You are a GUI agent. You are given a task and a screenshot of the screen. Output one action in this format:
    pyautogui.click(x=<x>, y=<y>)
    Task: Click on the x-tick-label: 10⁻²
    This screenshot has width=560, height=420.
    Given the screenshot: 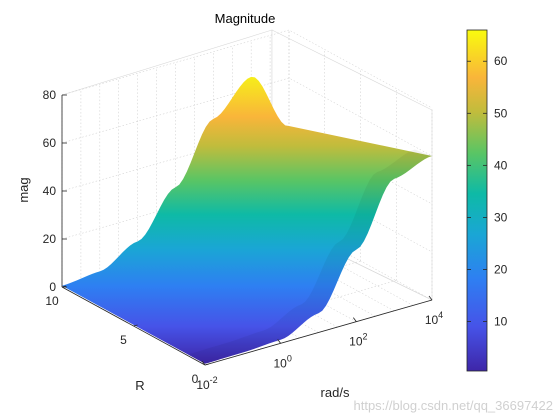 What is the action you would take?
    pyautogui.click(x=206, y=383)
    